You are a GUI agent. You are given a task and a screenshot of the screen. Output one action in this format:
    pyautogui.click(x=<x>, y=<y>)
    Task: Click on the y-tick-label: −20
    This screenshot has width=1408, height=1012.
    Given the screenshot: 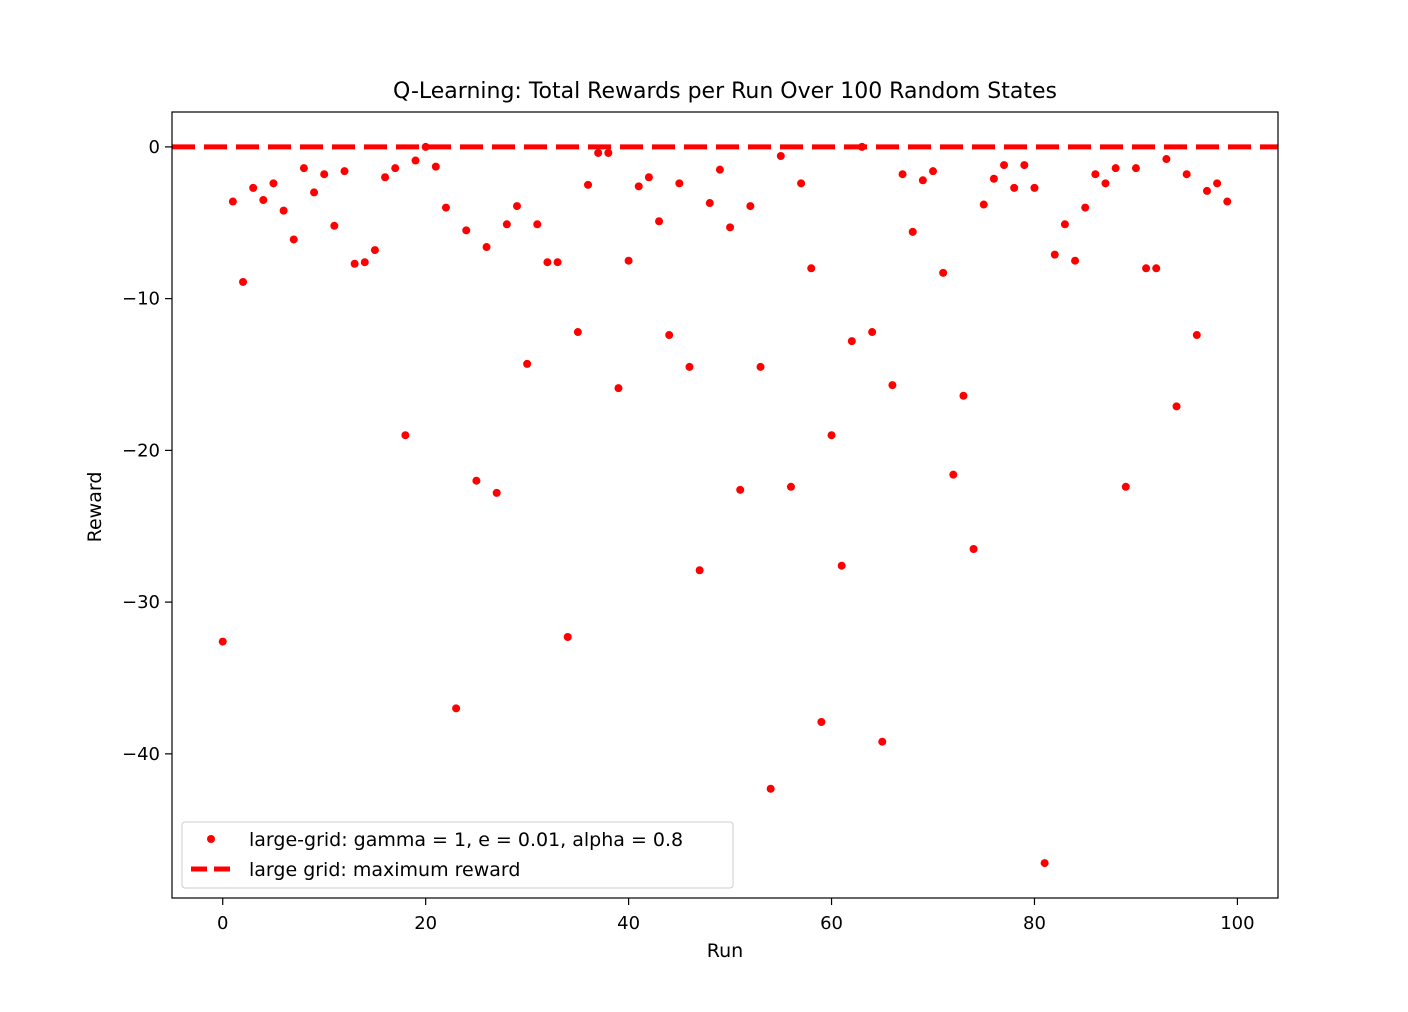 What is the action you would take?
    pyautogui.click(x=141, y=450)
    